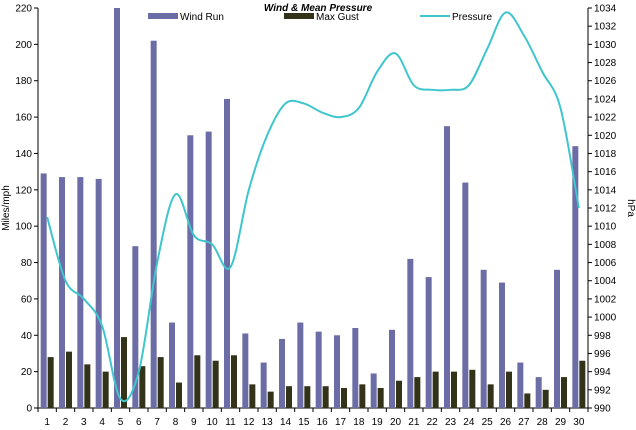 The height and width of the screenshot is (430, 636). What do you see at coordinates (6, 208) in the screenshot?
I see `y-axis-label: Miles/mph` at bounding box center [6, 208].